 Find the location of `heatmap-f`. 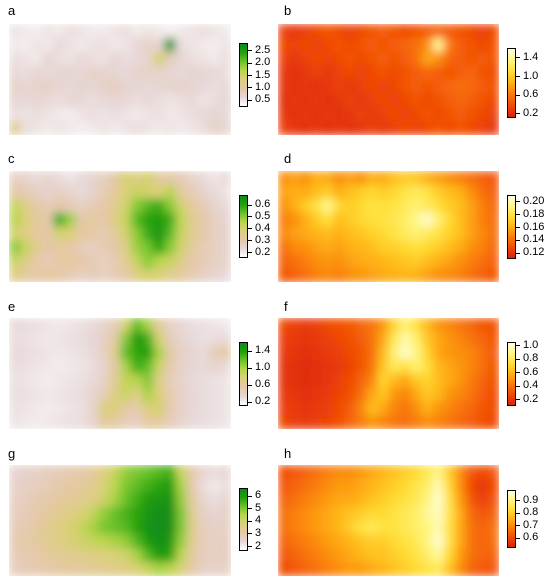

heatmap-f is located at coordinates (388, 373).